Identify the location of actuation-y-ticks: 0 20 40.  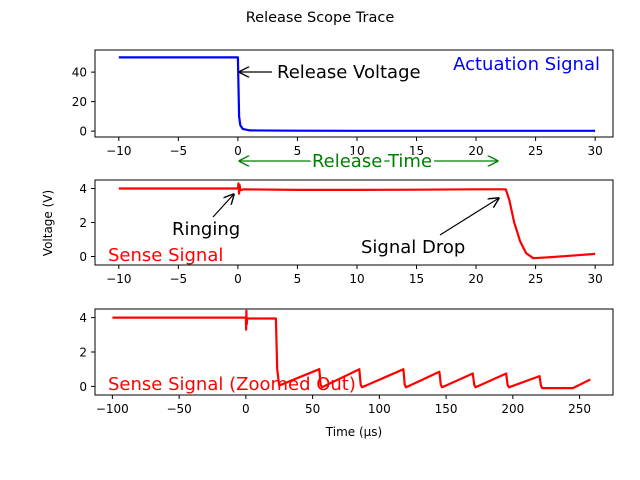
(83, 102).